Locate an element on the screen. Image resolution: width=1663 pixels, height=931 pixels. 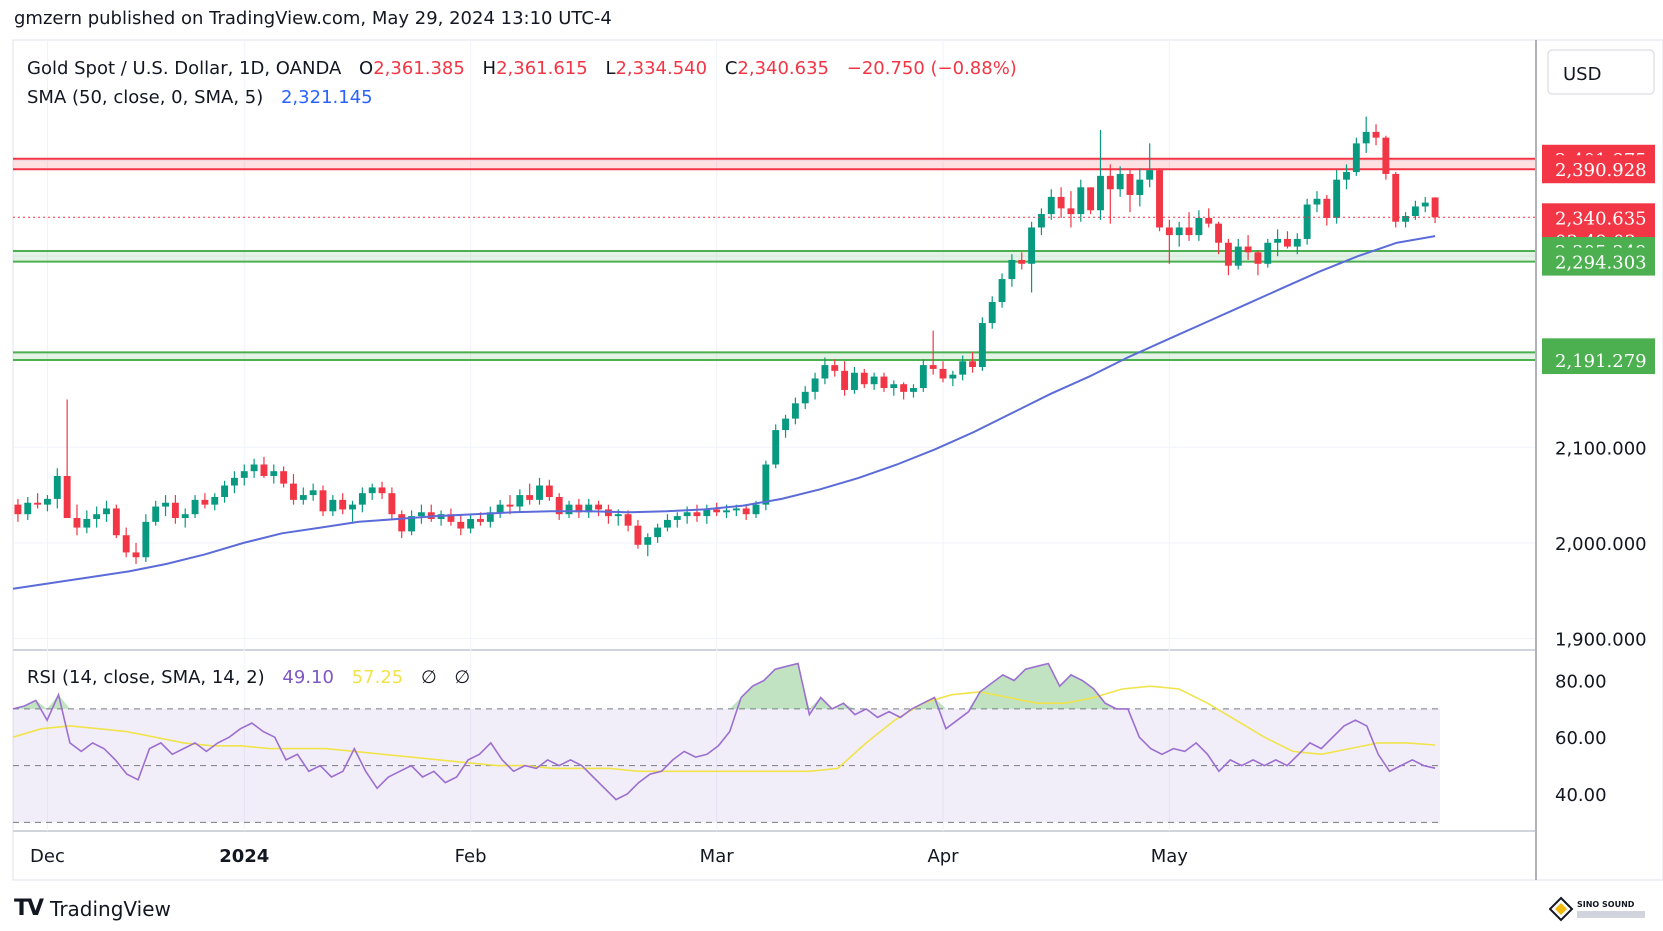
price-badge: 2,390.928 is located at coordinates (1598, 169).